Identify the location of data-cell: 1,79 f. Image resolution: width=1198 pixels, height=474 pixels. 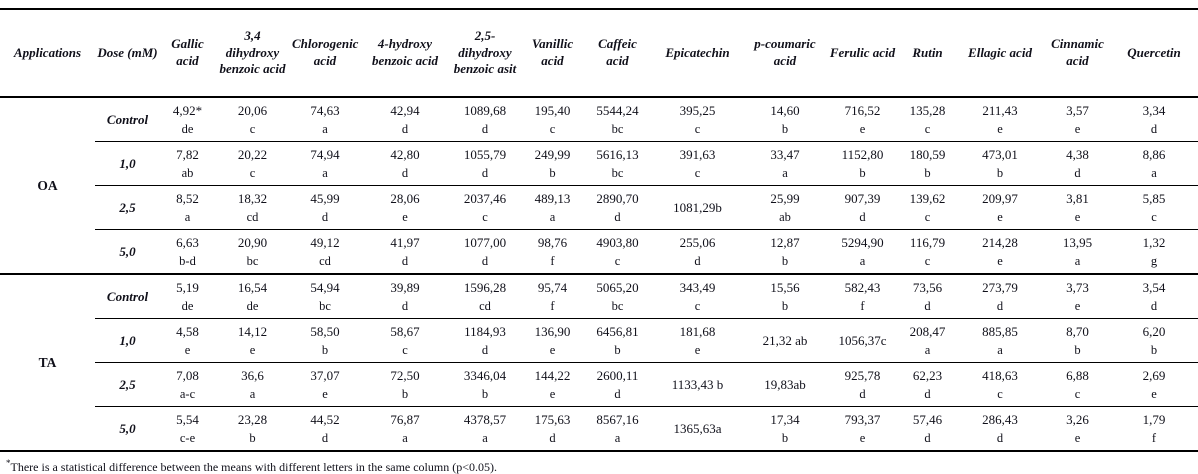
(1154, 429).